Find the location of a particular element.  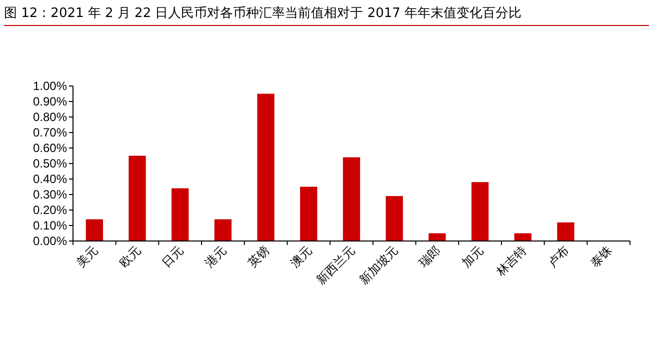

y-tick-label: 0.60% is located at coordinates (50, 148).